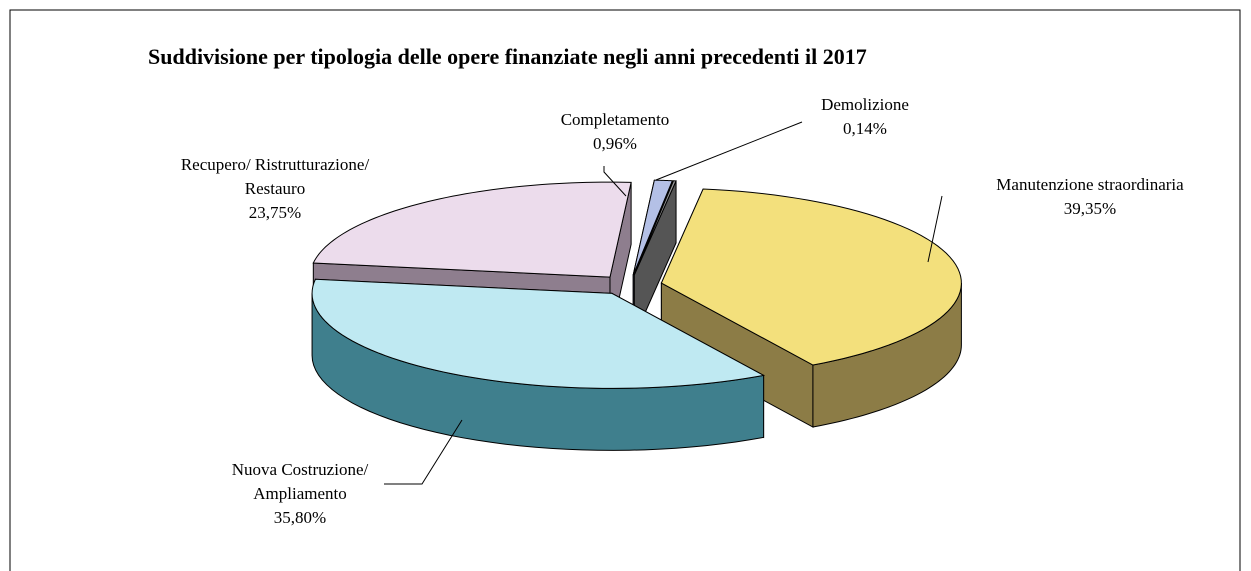 This screenshot has width=1251, height=571. What do you see at coordinates (865, 104) in the screenshot?
I see `category-label: Demolizione` at bounding box center [865, 104].